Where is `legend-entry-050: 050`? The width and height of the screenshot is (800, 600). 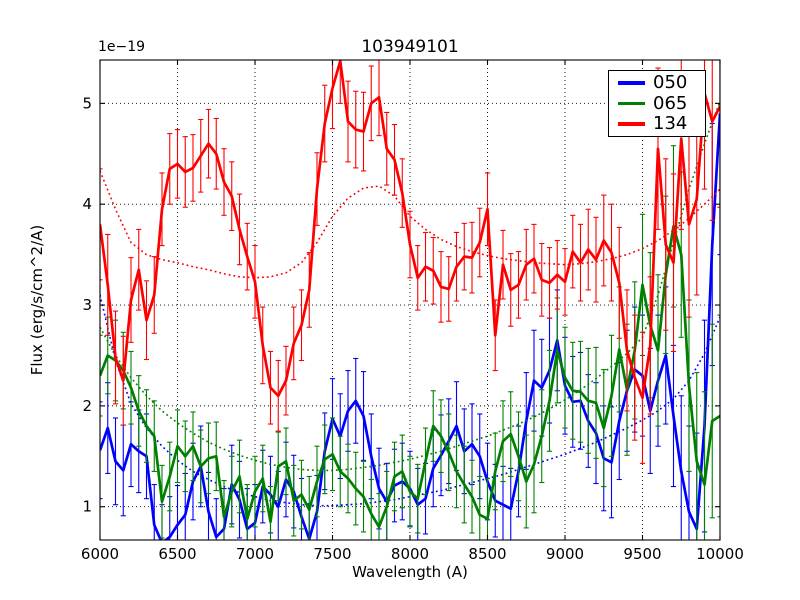 legend-entry-050: 050 is located at coordinates (657, 82).